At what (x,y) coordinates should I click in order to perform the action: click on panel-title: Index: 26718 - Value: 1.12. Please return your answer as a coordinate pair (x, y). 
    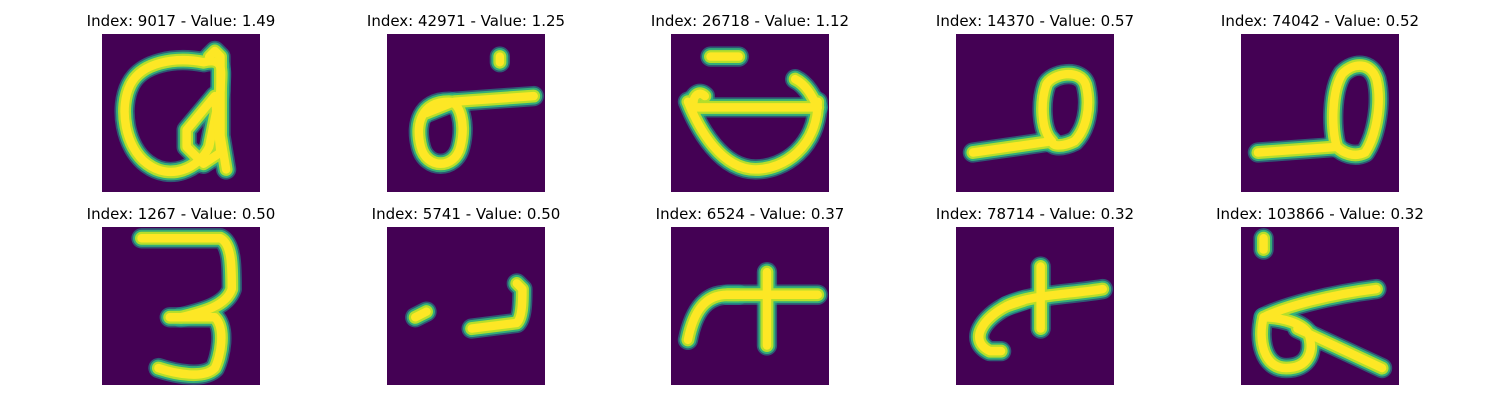
    Looking at the image, I should click on (750, 21).